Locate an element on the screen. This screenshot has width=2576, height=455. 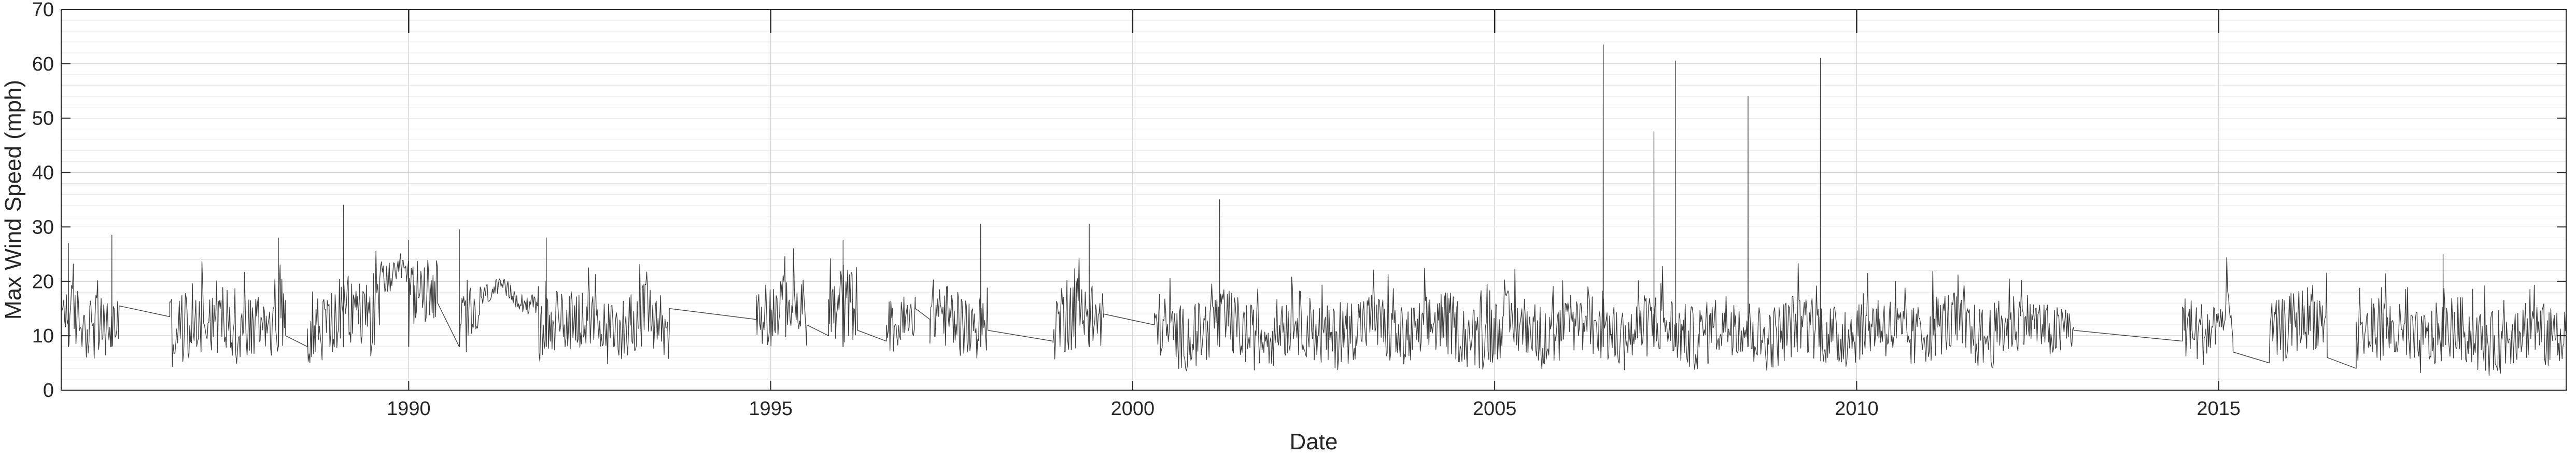
y-tick-label: 10 is located at coordinates (43, 336).